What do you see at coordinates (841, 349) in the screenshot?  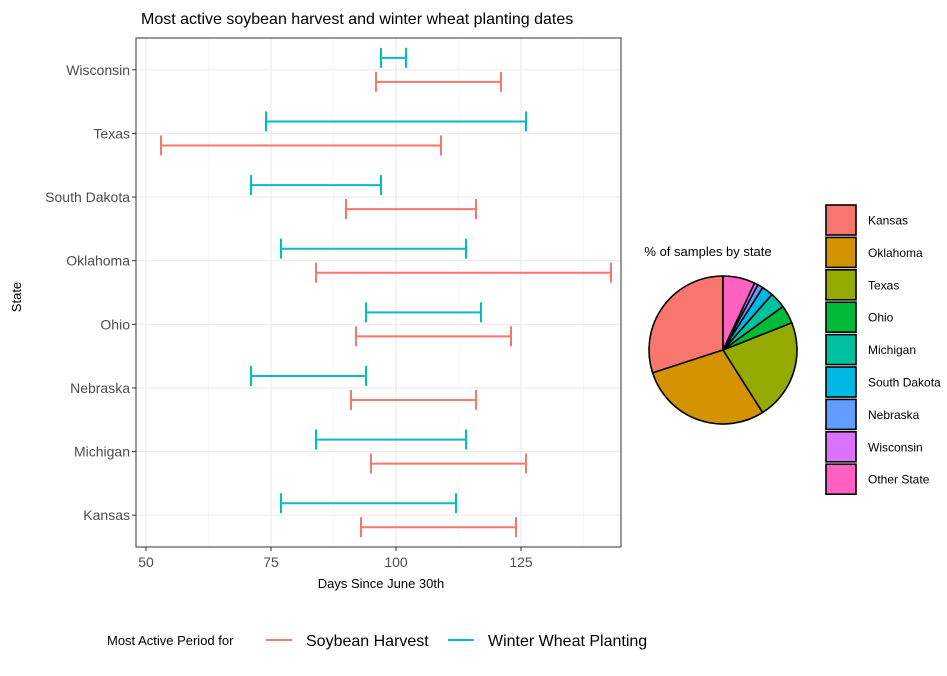 I see `pie-legend-key-michigan` at bounding box center [841, 349].